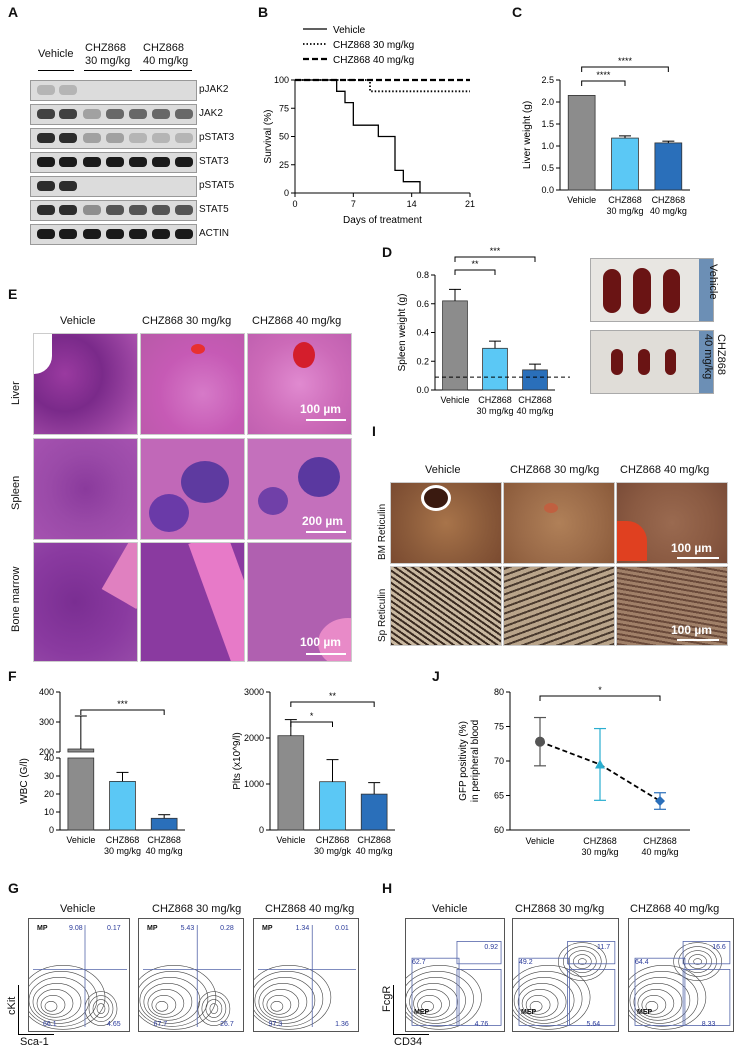  I want to click on histo-row-spleen: Spleen, so click(16, 492).